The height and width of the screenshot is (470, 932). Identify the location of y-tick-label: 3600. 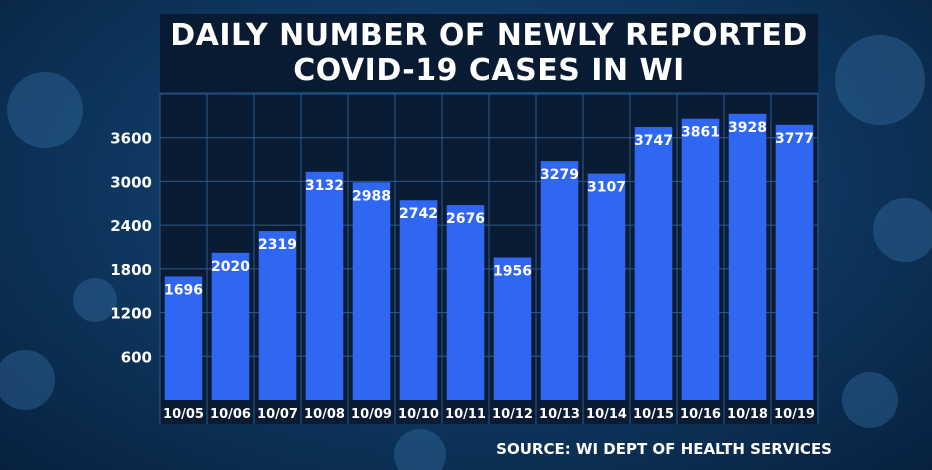
(131, 139).